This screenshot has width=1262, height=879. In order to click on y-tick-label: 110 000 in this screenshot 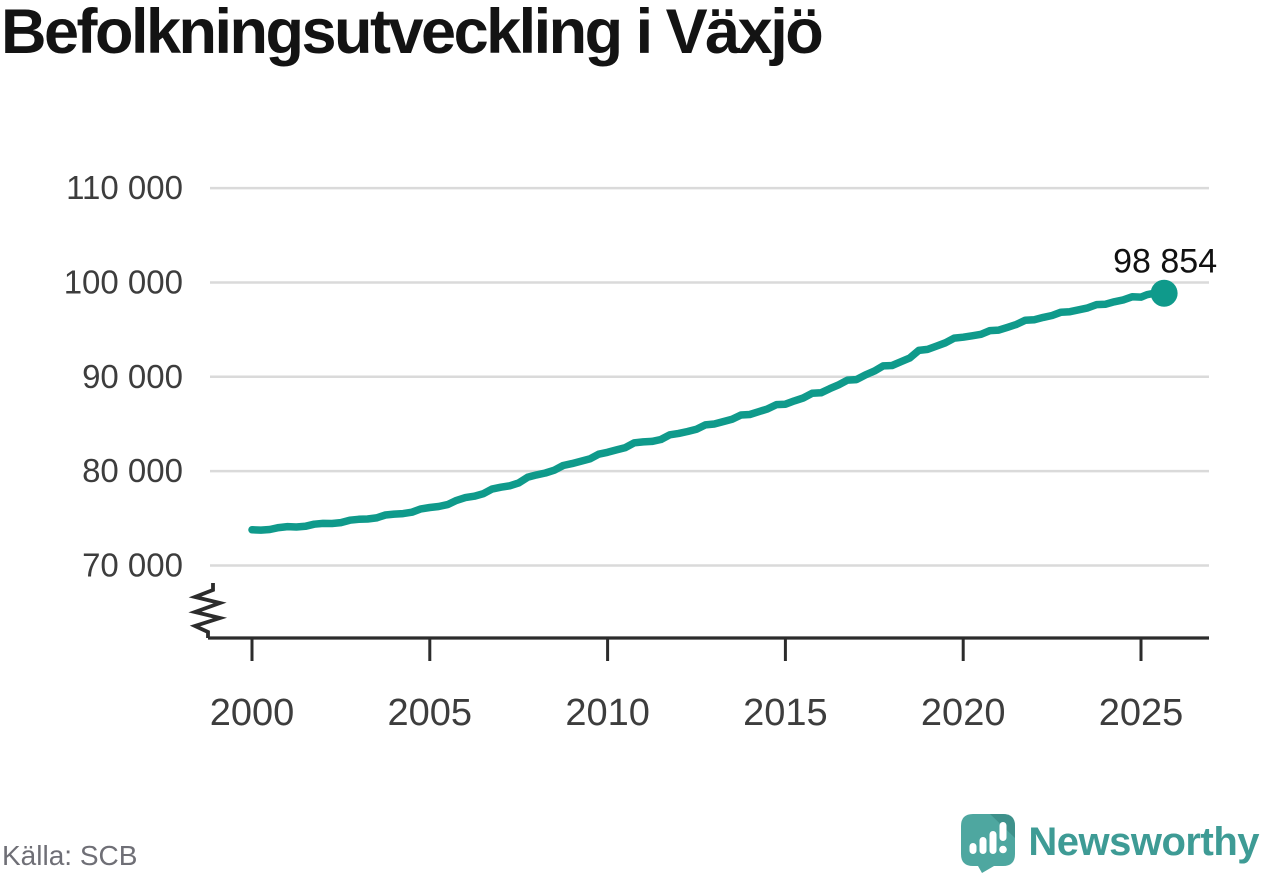, I will do `click(124, 187)`.